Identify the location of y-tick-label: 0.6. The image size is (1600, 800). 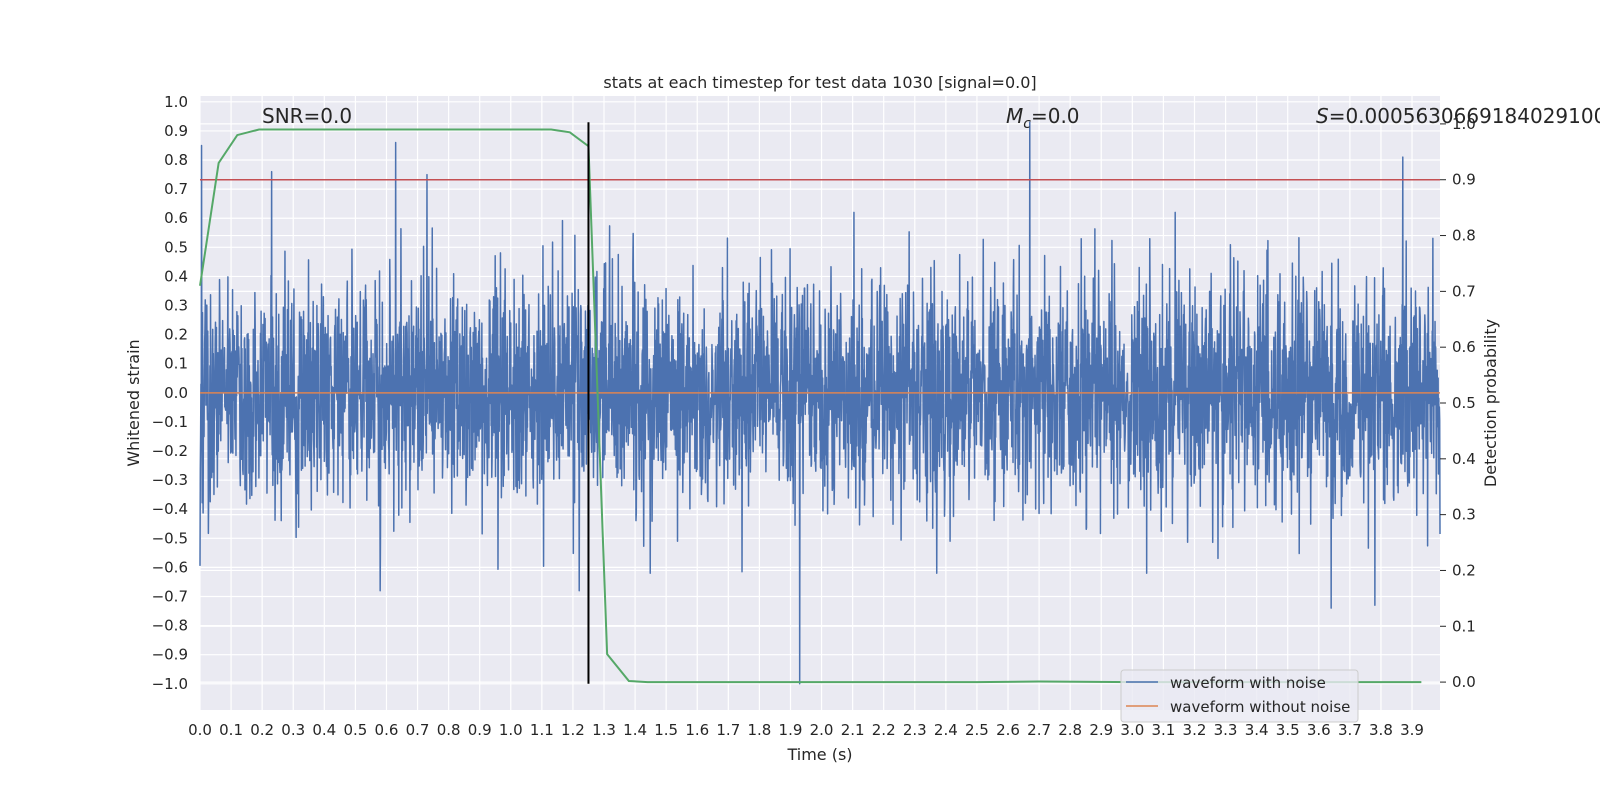
(176, 218).